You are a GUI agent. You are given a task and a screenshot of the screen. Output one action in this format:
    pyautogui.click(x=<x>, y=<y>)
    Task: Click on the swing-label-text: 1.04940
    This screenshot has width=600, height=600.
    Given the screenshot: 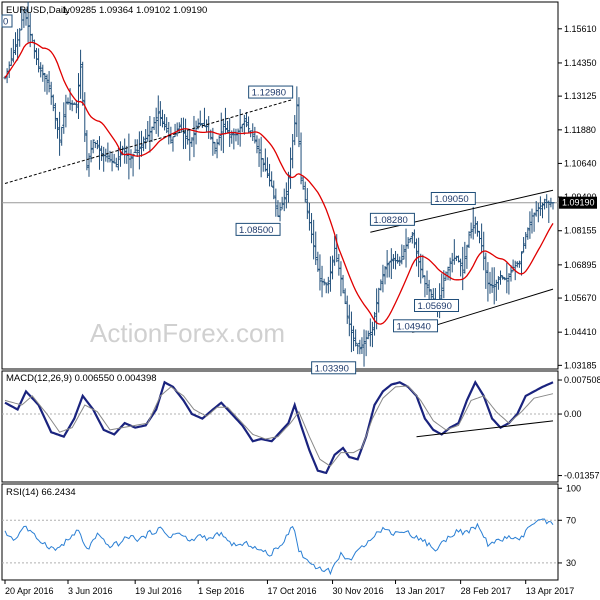 What is the action you would take?
    pyautogui.click(x=414, y=326)
    